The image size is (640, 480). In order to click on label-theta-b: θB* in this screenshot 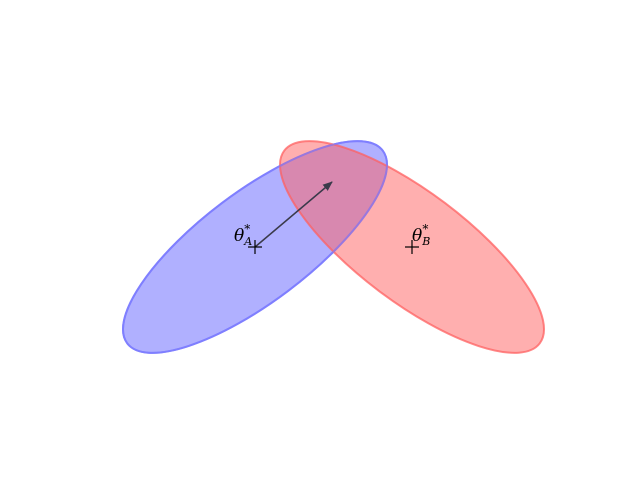, I will do `click(421, 235)`.